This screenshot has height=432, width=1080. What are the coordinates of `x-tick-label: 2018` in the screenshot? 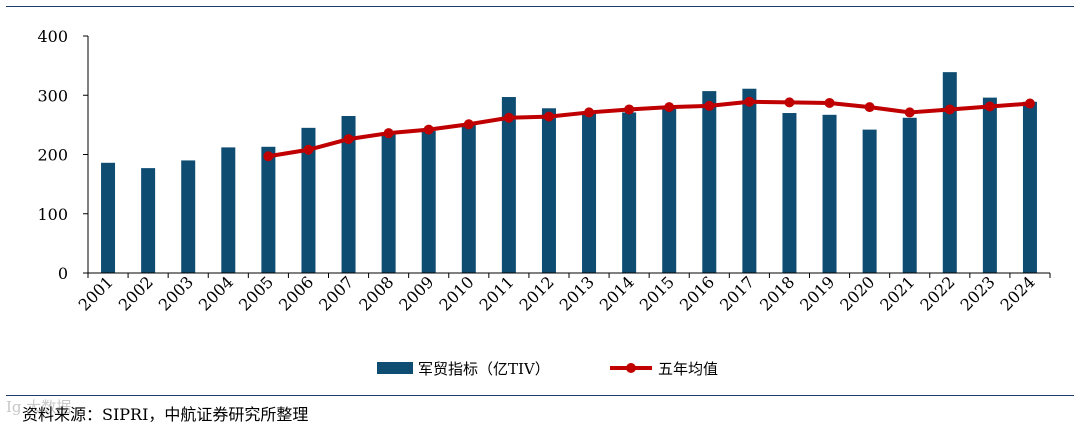 It's located at (777, 293).